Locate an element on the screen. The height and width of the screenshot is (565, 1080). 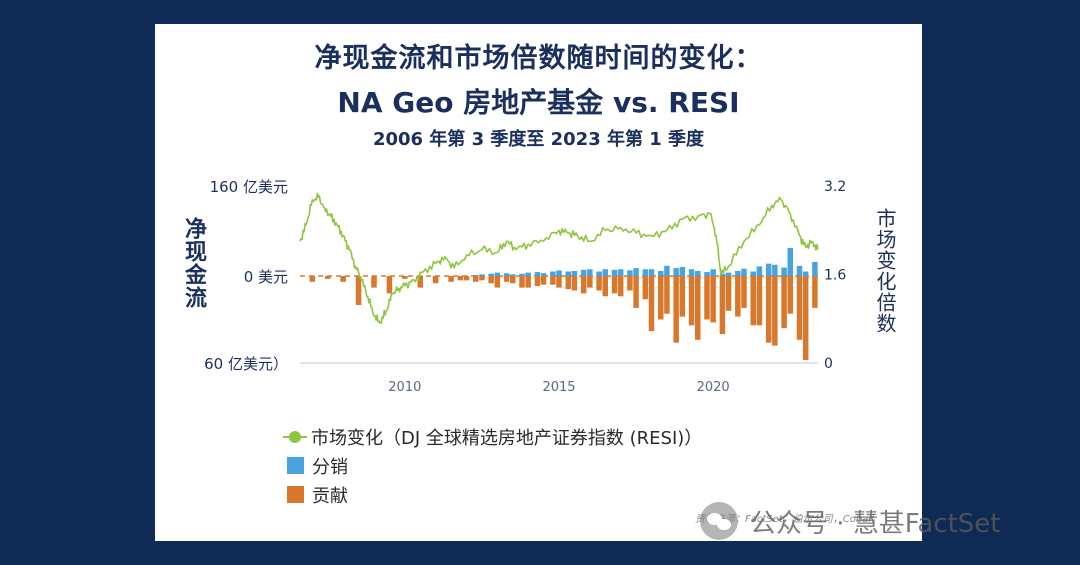
y-axis-left-label: 净现金流 is located at coordinates (193, 263).